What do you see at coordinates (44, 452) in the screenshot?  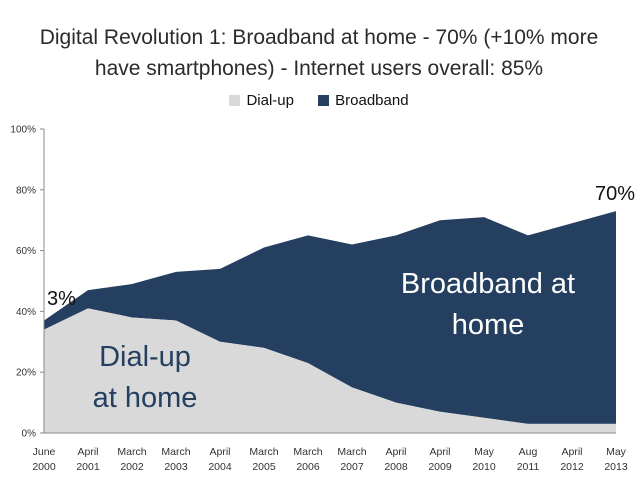 I see `x-tick-label: June` at bounding box center [44, 452].